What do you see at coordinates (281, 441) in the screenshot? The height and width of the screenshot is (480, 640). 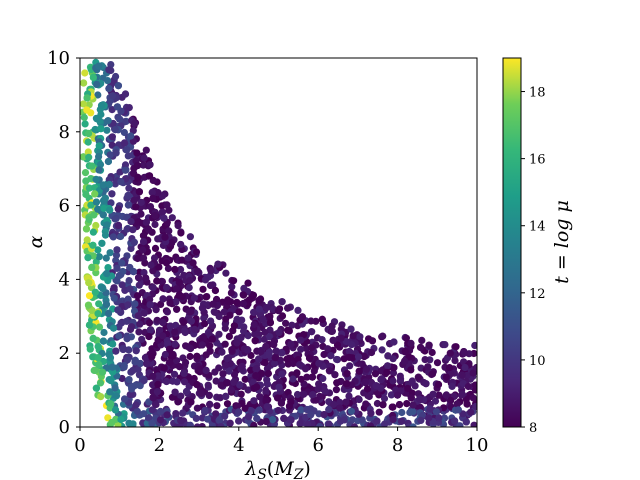 I see `x-axis-ticks: 0 2 4 6 8 10` at bounding box center [281, 441].